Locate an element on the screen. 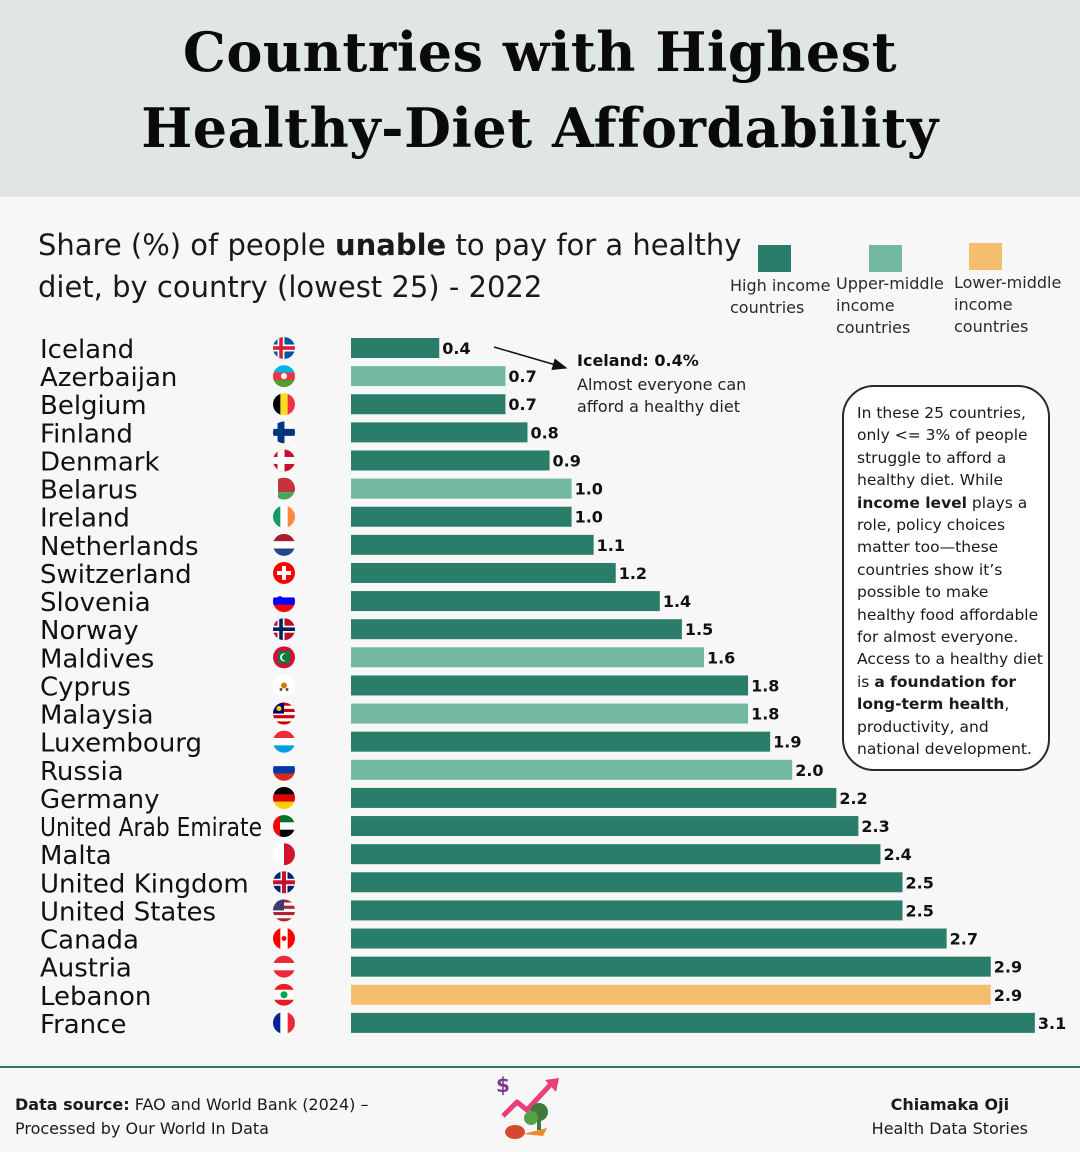  healthy-food-trend-icon: $ is located at coordinates (527, 1106).